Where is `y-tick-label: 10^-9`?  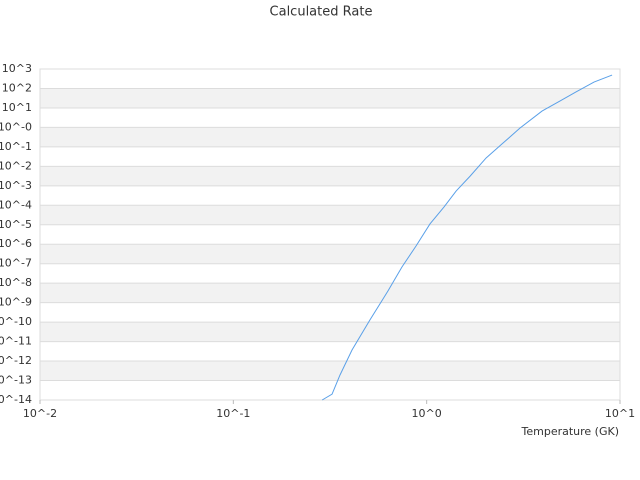 y-tick-label: 10^-9 is located at coordinates (16, 302).